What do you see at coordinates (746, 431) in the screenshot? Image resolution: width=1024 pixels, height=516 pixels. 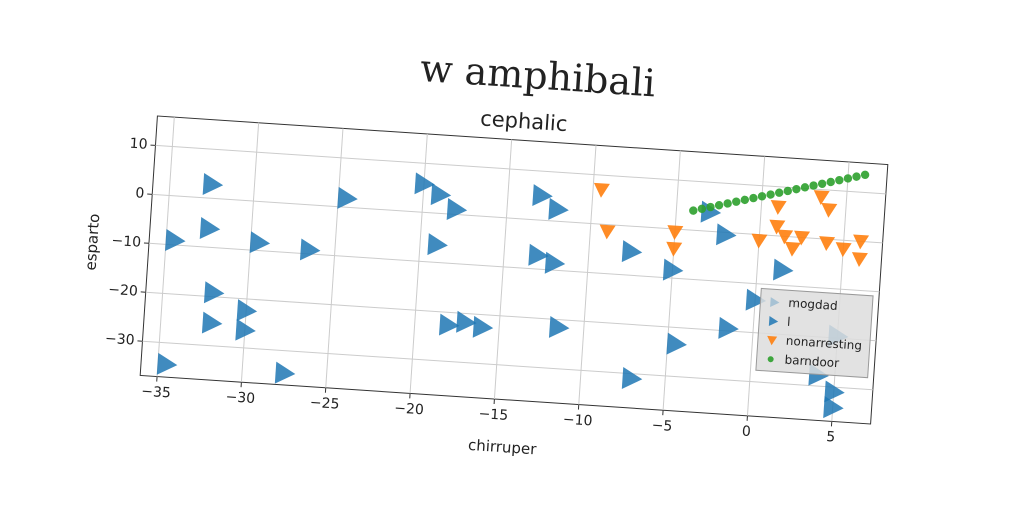 I see `x-tick-label: 0` at bounding box center [746, 431].